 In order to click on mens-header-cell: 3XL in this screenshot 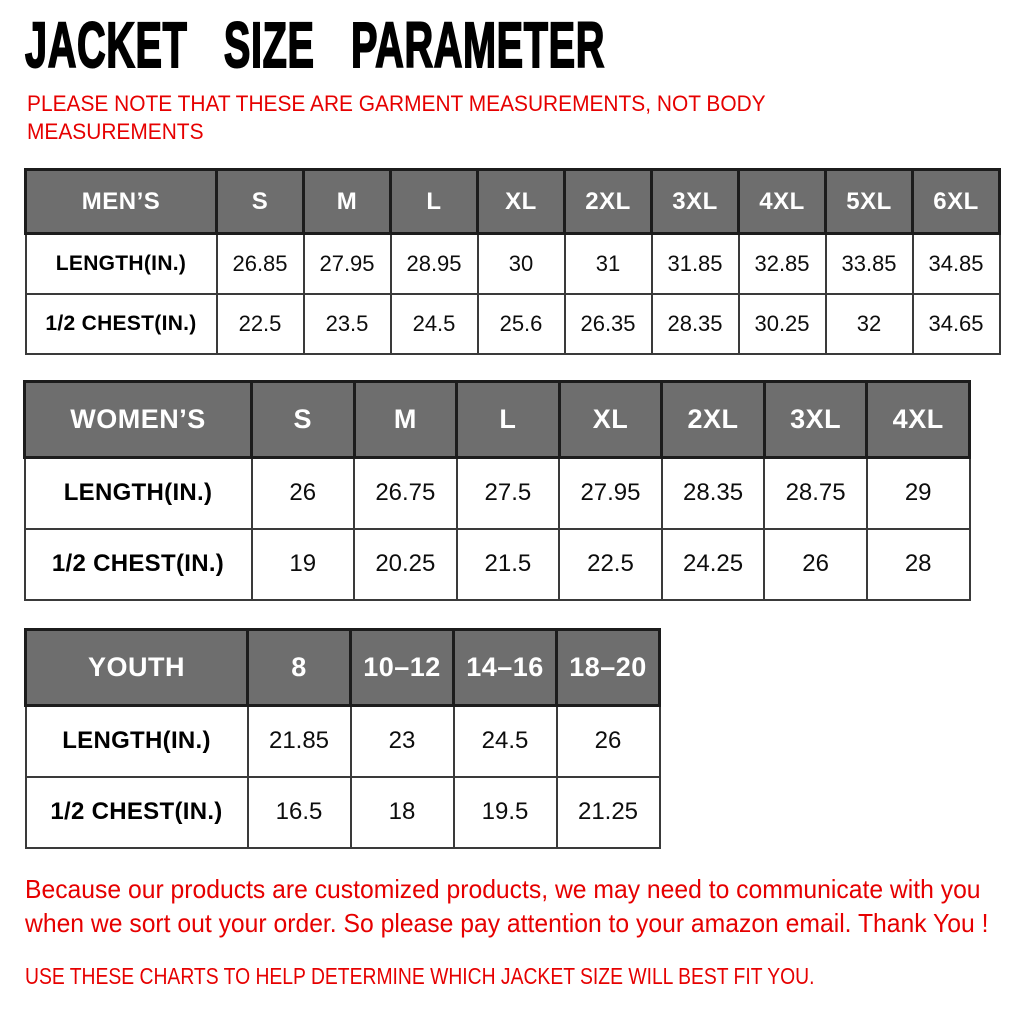, I will do `click(695, 201)`.